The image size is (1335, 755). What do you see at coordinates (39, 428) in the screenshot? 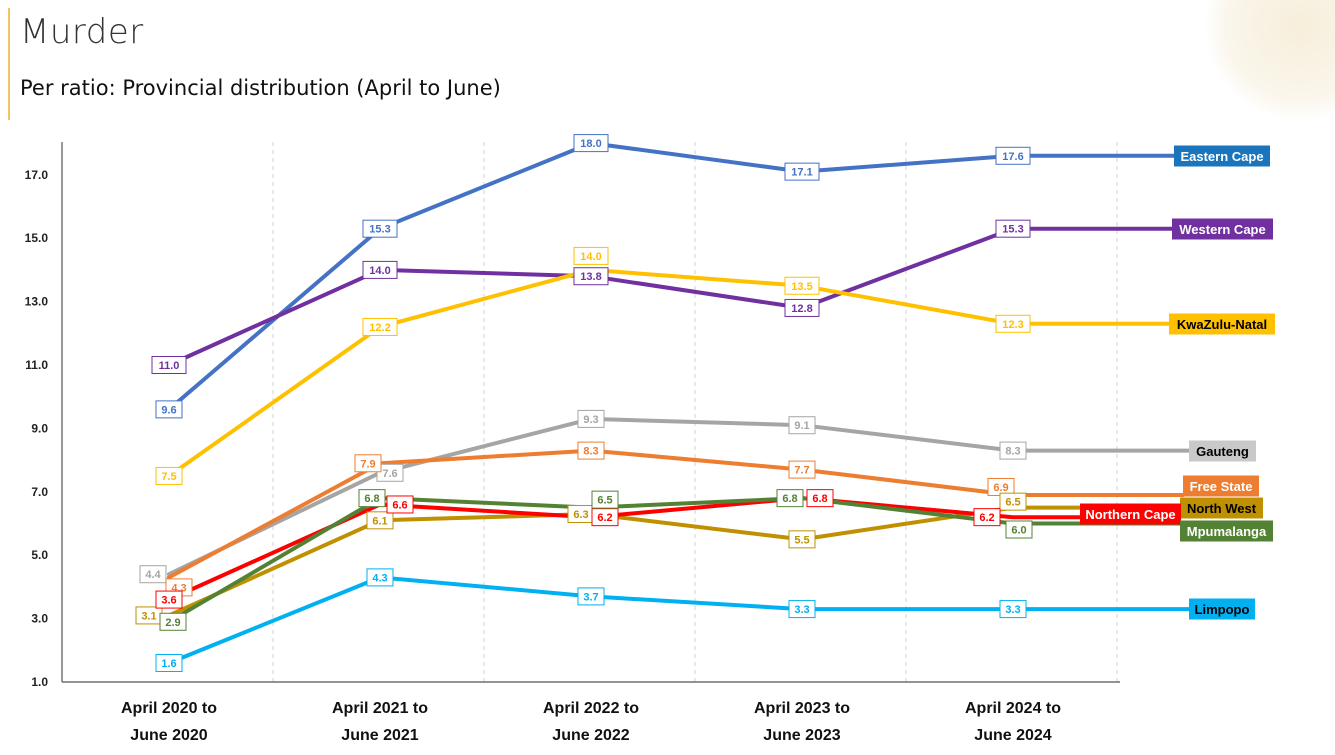
I see `y-tick-label: 9.0` at bounding box center [39, 428].